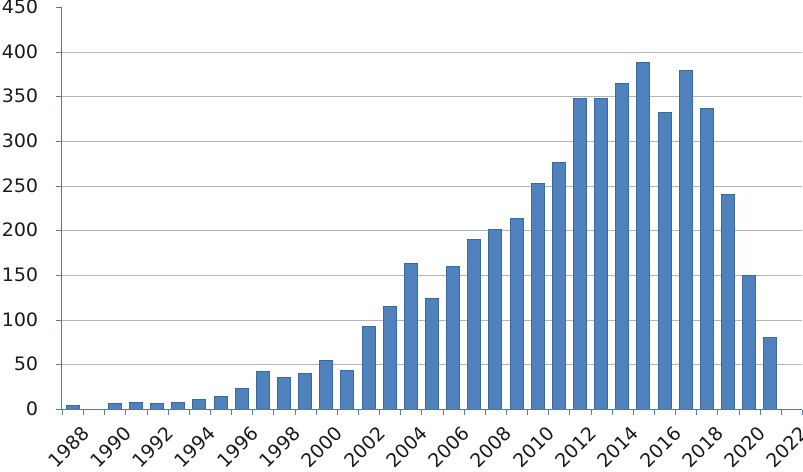 The image size is (803, 472). What do you see at coordinates (25, 364) in the screenshot?
I see `y-axis-label-50: 50` at bounding box center [25, 364].